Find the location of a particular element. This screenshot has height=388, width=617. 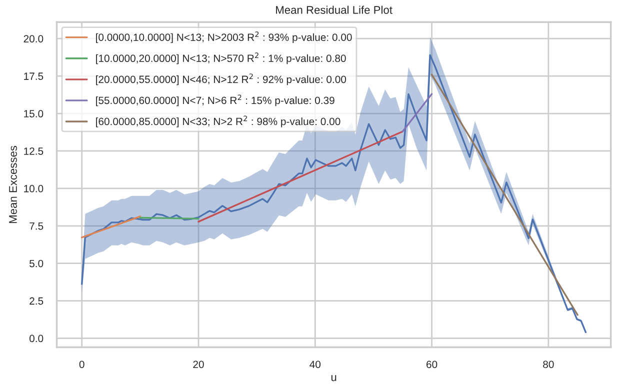

y-tick-label: 7.5 is located at coordinates (37, 226).